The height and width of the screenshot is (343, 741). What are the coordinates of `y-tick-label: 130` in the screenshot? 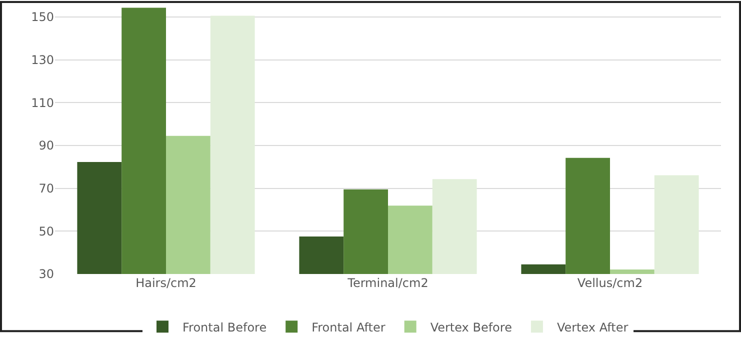 It's located at (42, 60).